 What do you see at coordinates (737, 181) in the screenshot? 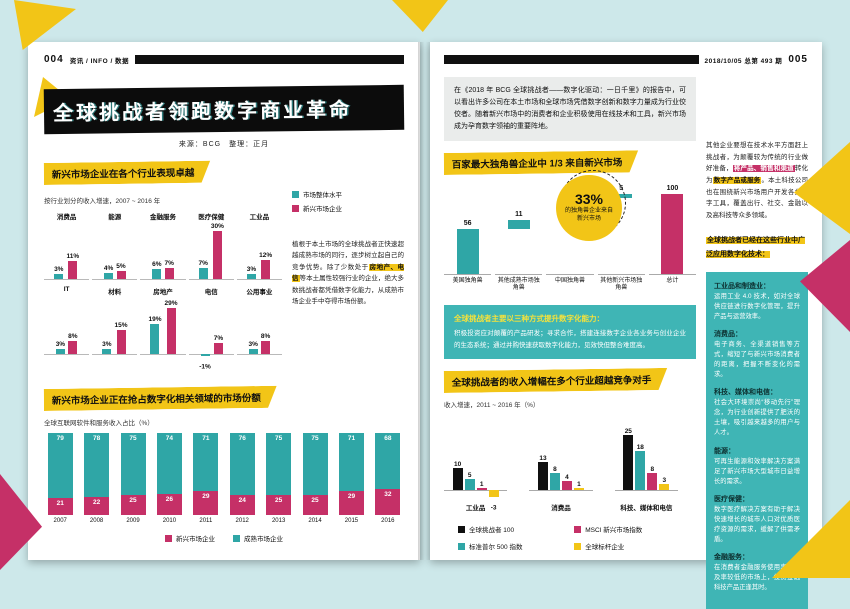
I see `highlighted-text: 数字产品或服务` at bounding box center [737, 181].